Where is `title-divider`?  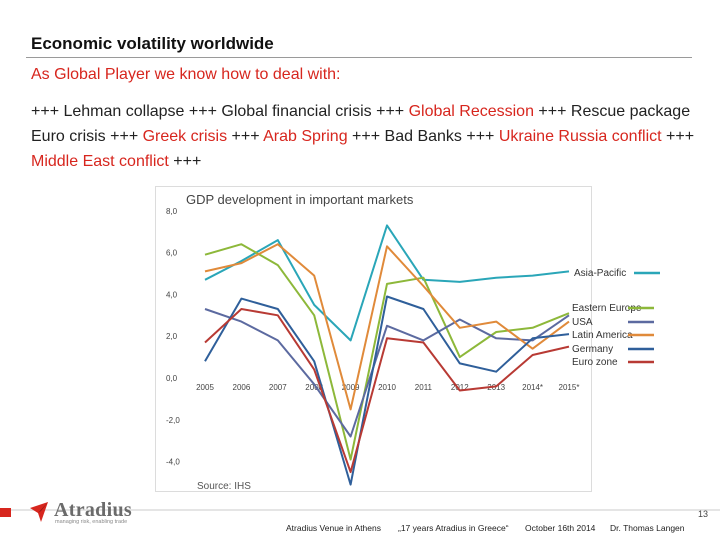 title-divider is located at coordinates (359, 57).